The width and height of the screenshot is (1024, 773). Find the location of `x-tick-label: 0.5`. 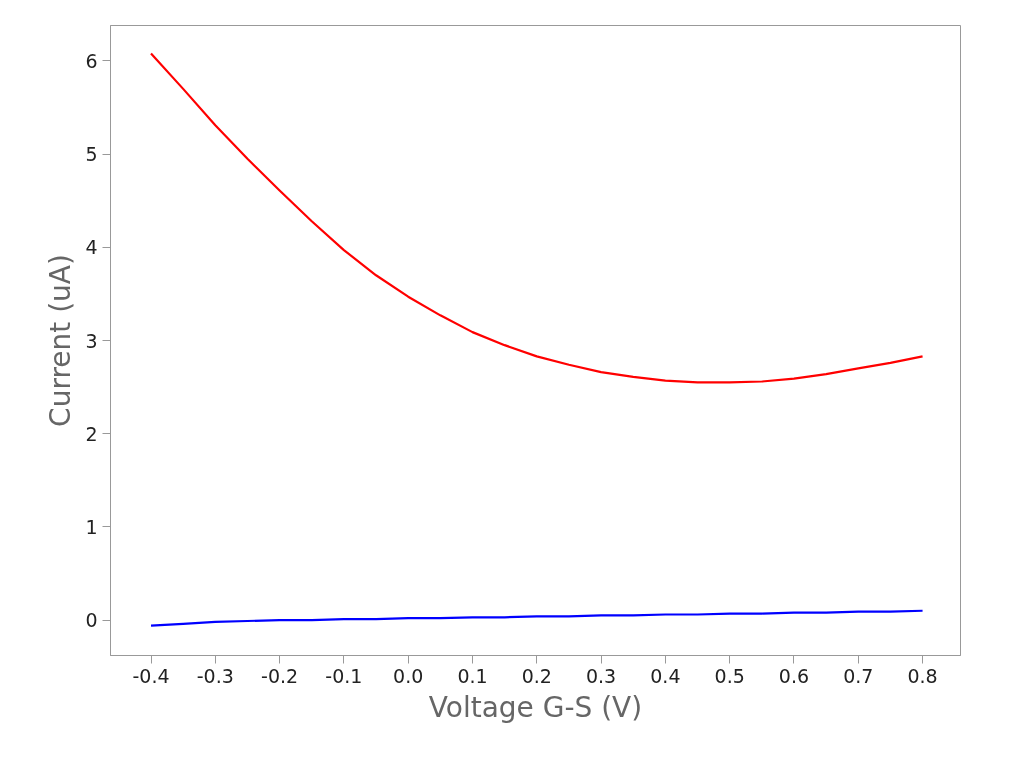

x-tick-label: 0.5 is located at coordinates (729, 675).